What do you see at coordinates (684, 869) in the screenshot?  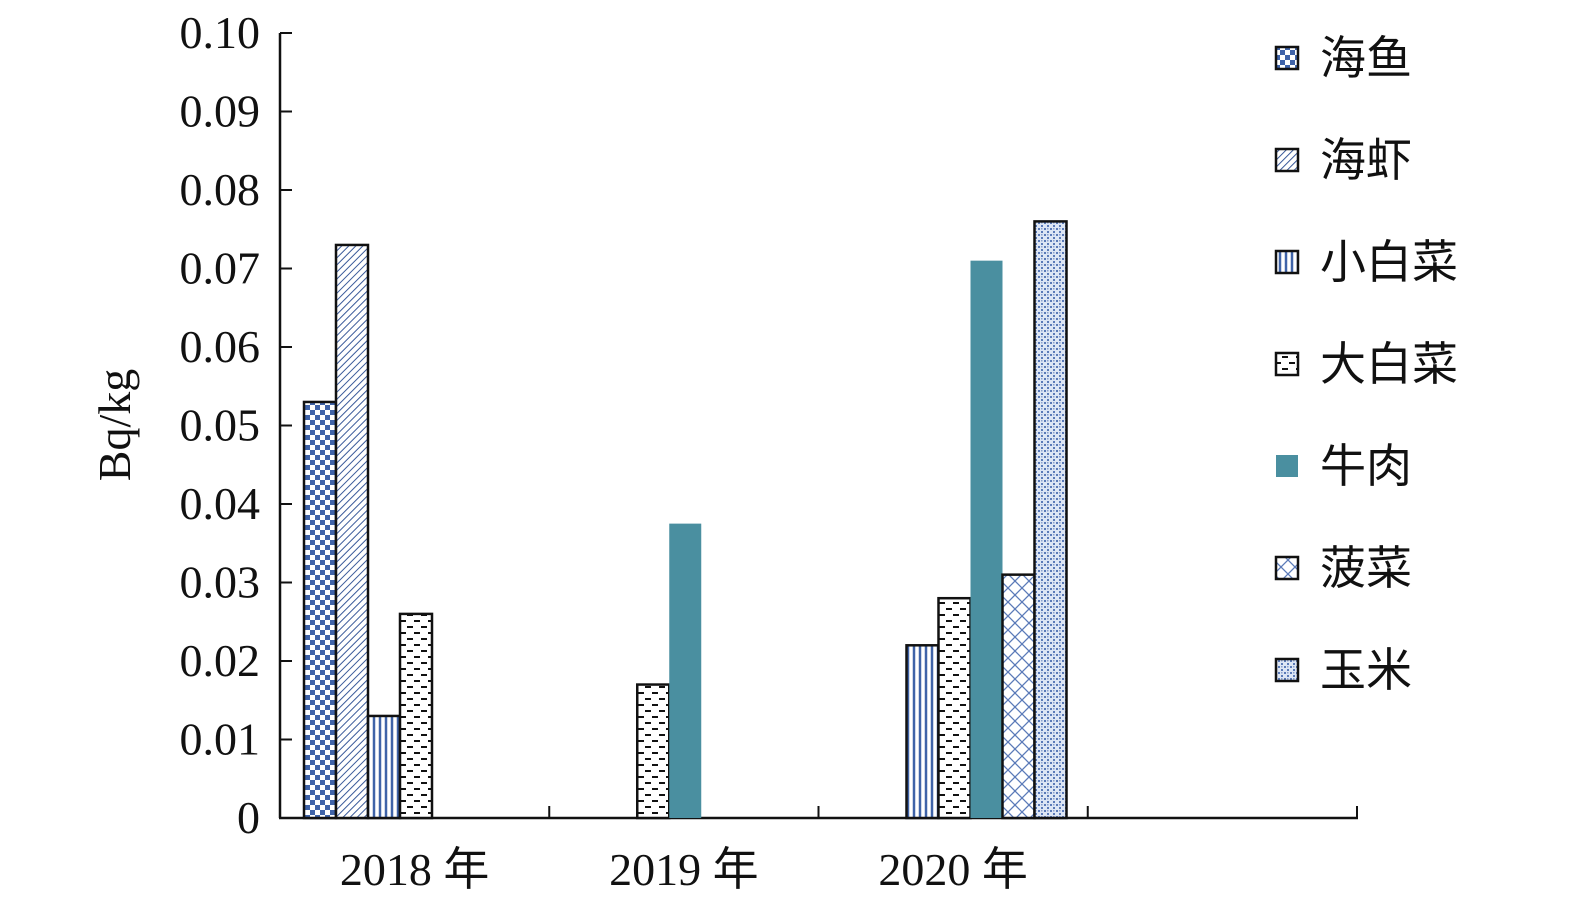 I see `x-tick-label: 2019 年` at bounding box center [684, 869].